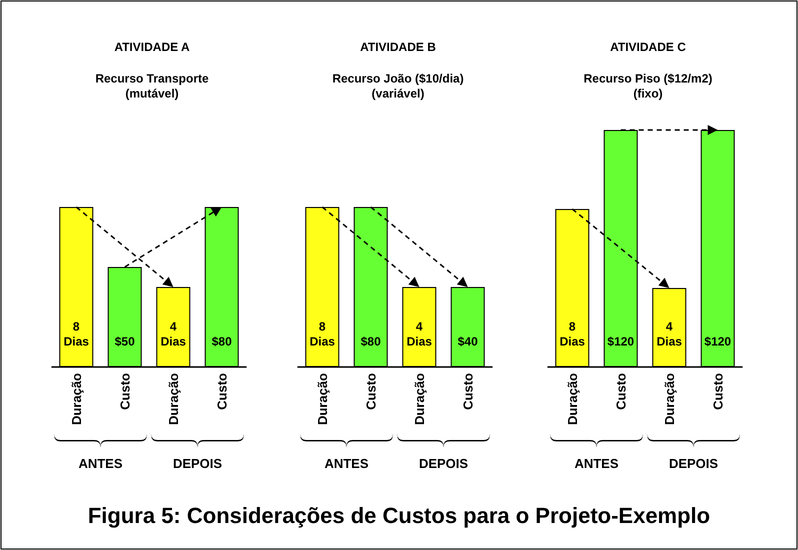  I want to click on text: Figura 5: Considerações de Custos para o Projeto-Exemplo, so click(399, 516).